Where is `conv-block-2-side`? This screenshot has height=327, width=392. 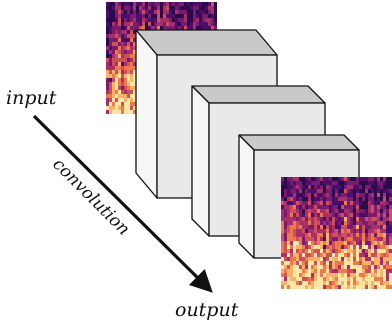
conv-block-2-side is located at coordinates (200, 161).